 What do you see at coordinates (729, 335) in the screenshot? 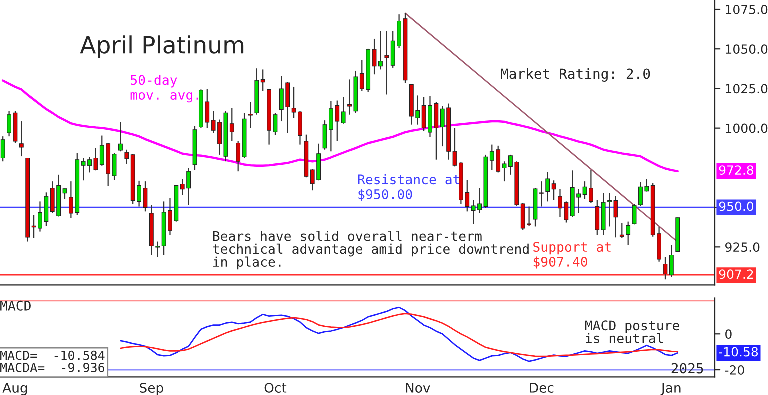
I see `y-tick-label: 0` at bounding box center [729, 335].